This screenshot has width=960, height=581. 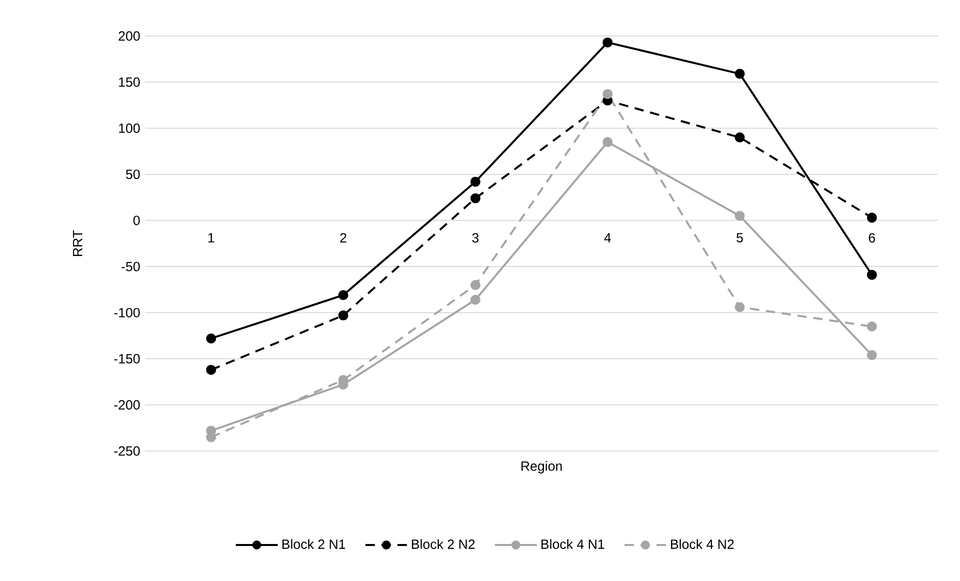 I want to click on y-tick-label: -250, so click(x=127, y=451).